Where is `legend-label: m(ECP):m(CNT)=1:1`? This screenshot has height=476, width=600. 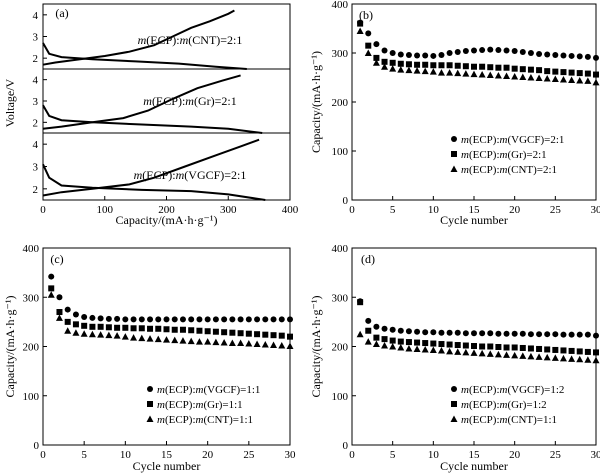 legend-label: m(ECP):m(CNT)=1:1 is located at coordinates (509, 420).